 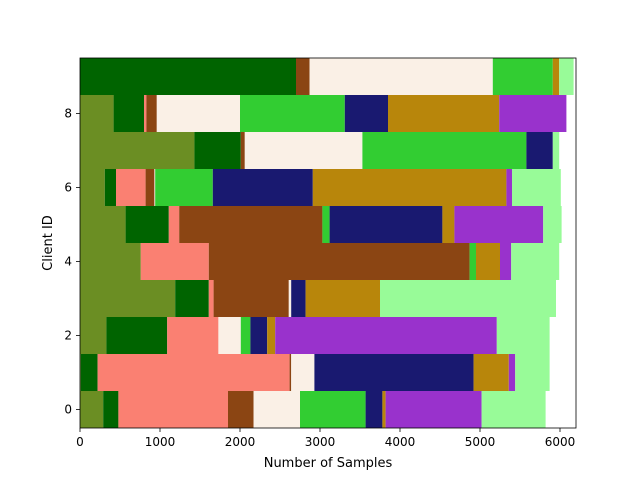 What do you see at coordinates (320, 442) in the screenshot?
I see `x-tick-label: 3000` at bounding box center [320, 442].